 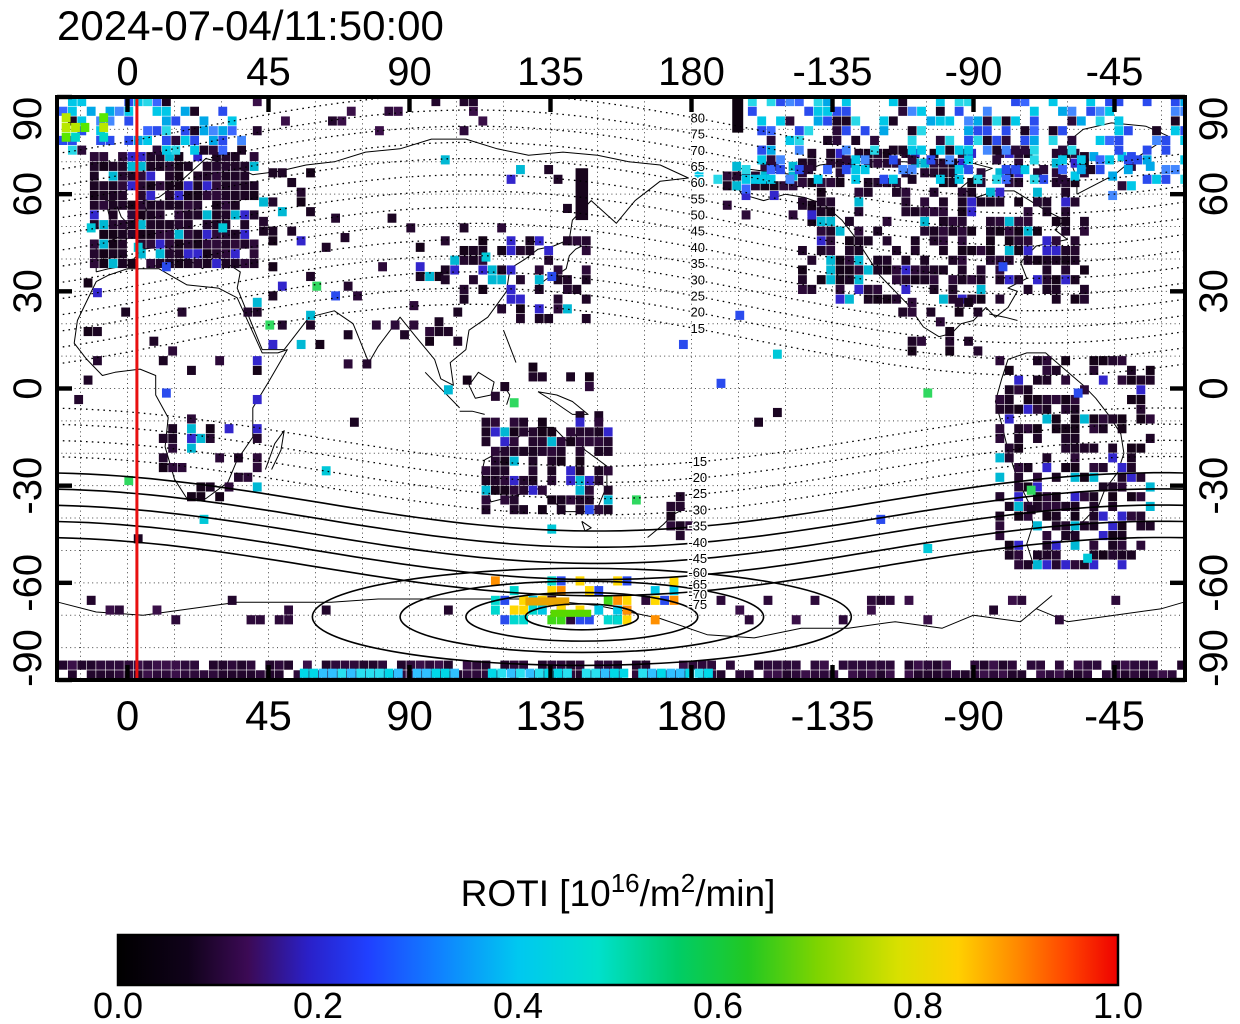 What do you see at coordinates (127, 72) in the screenshot?
I see `x-tick-label-top: 0` at bounding box center [127, 72].